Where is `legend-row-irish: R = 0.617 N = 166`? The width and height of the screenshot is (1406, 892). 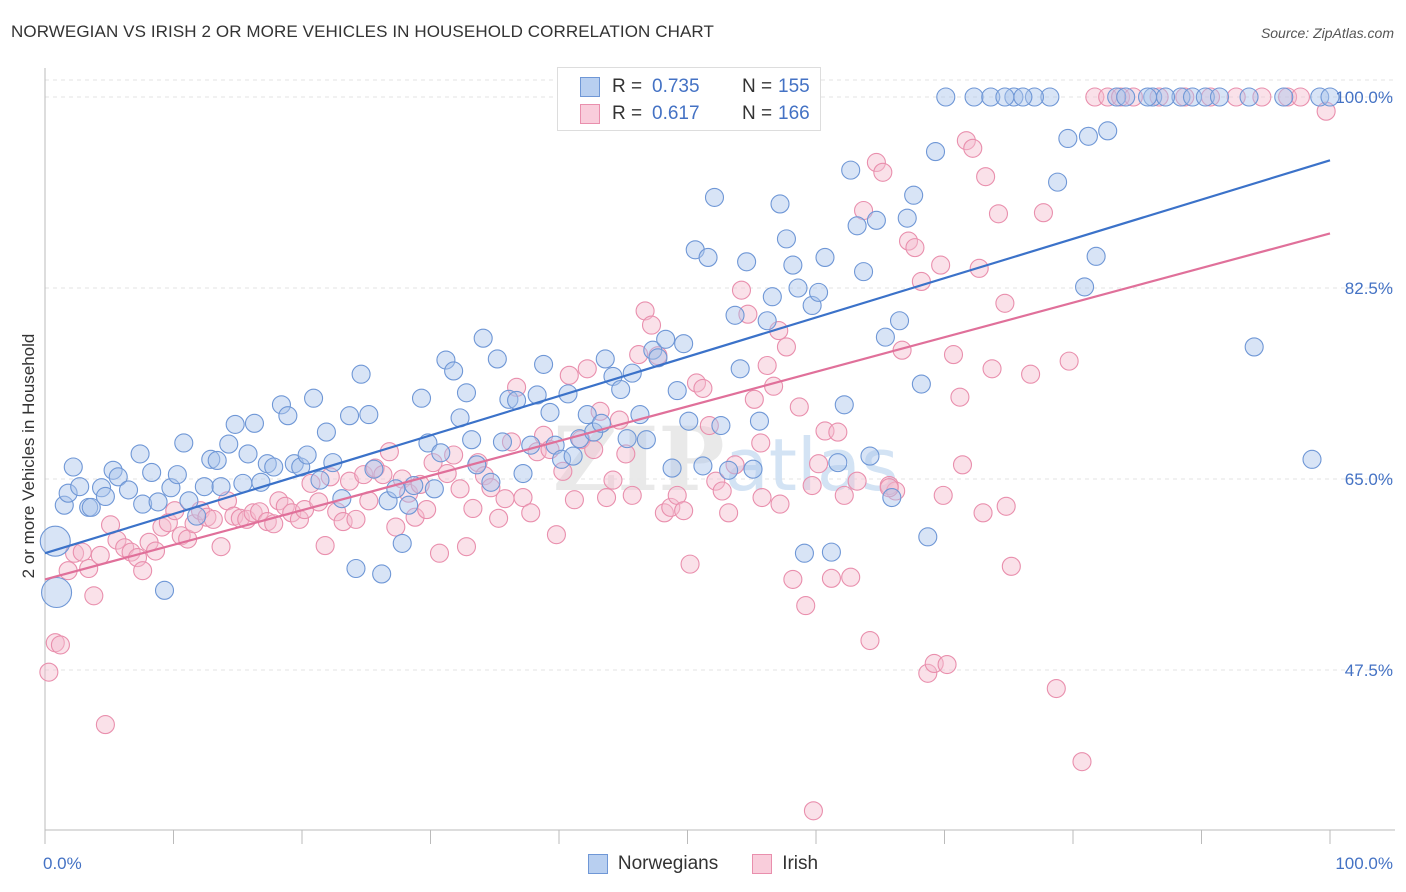 legend-row-irish: R = 0.617 N = 166 is located at coordinates (684, 114).